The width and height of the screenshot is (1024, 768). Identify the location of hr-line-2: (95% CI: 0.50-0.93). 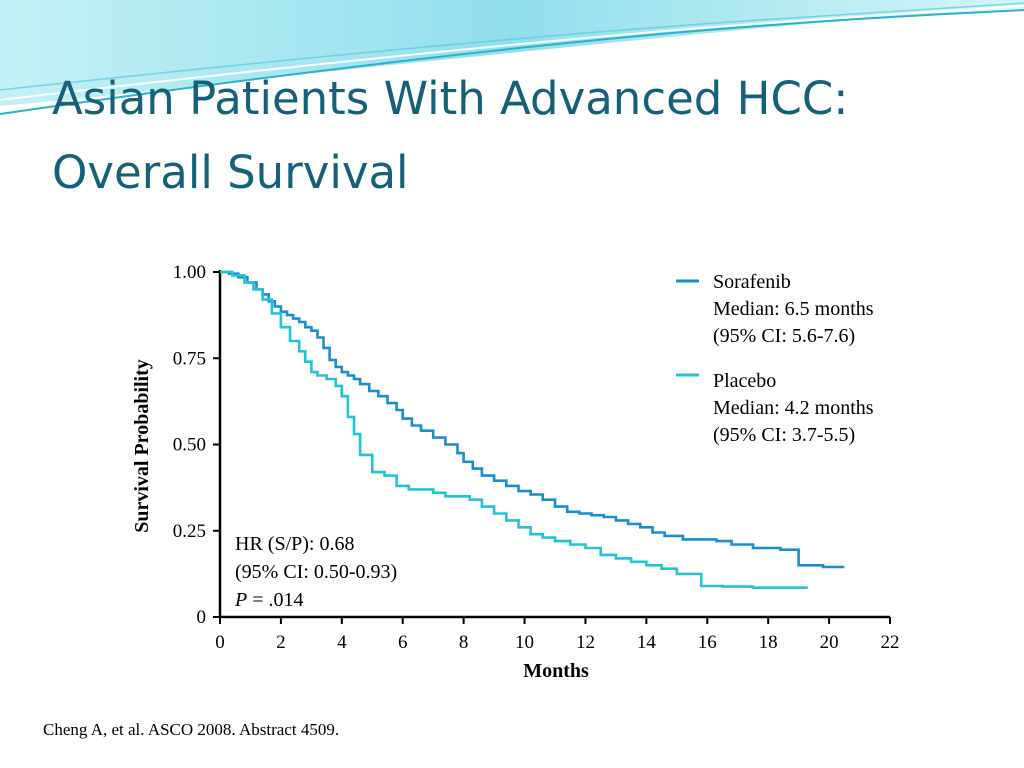
(316, 572).